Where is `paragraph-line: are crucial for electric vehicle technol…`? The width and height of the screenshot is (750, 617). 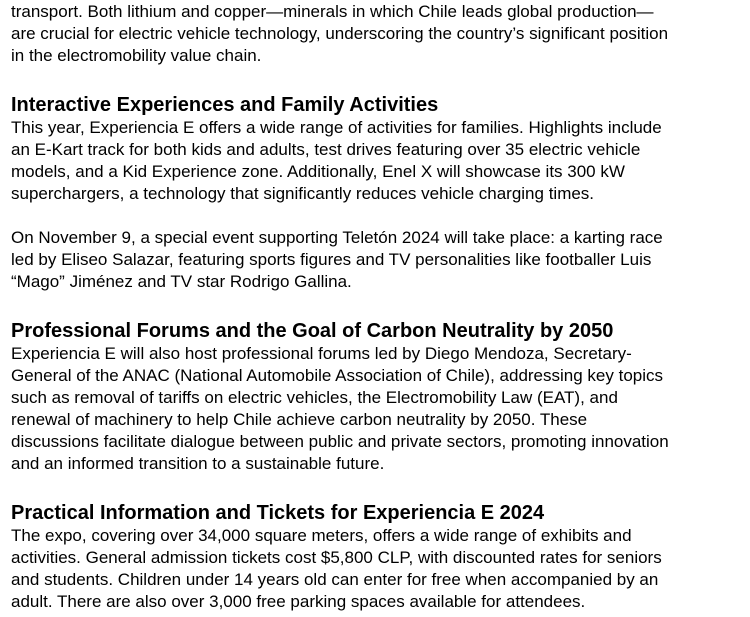
paragraph-line: are crucial for electric vehicle technol… is located at coordinates (340, 33).